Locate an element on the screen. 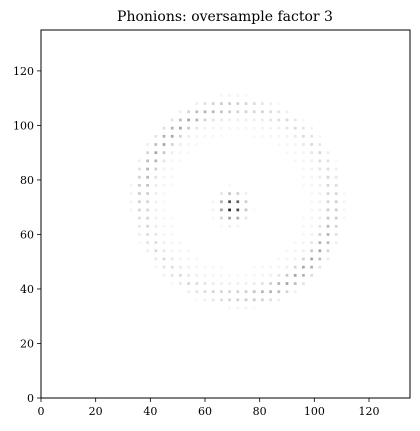  x-axis: 0 20 40 60 80 100 120 is located at coordinates (209, 408).